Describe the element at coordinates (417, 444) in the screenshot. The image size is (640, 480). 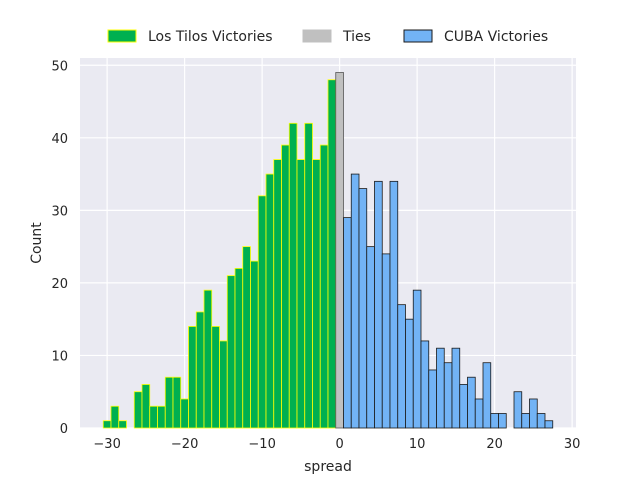
I see `x-tick-label: 10` at that location.